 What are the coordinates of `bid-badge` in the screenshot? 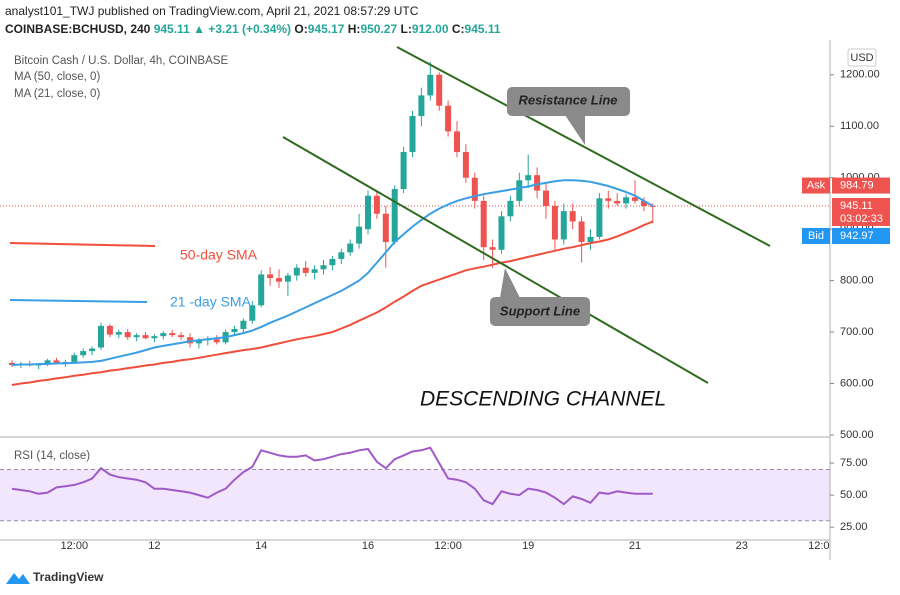 It's located at (861, 235).